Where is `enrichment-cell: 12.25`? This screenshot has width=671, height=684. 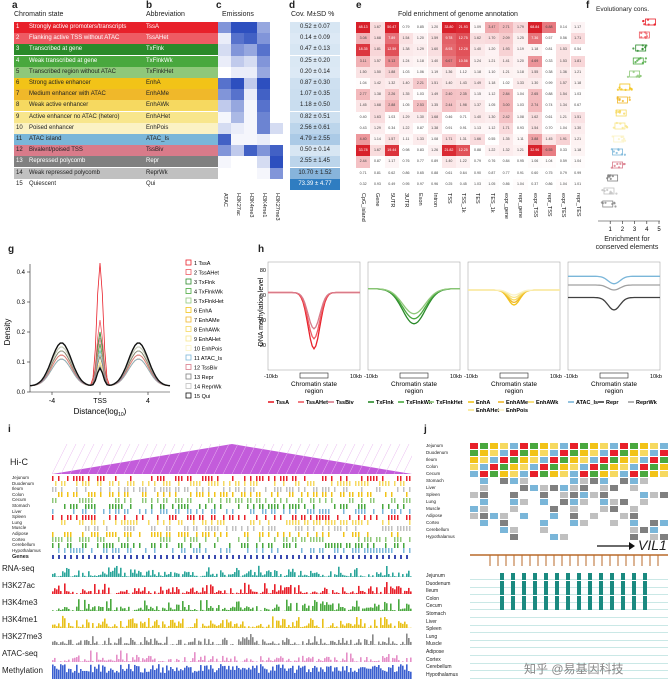
enrichment-cell: 12.25 is located at coordinates (463, 150).